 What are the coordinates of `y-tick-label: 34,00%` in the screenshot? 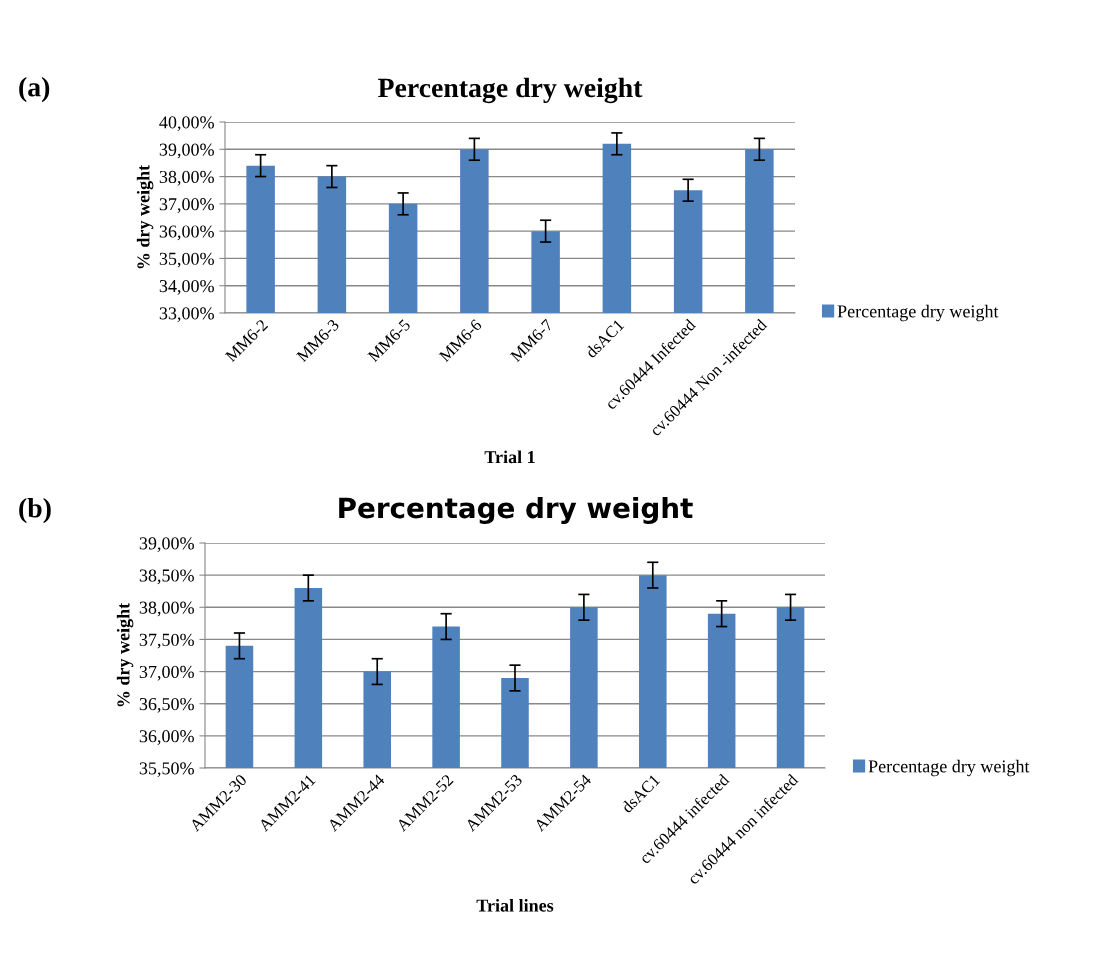 It's located at (186, 287).